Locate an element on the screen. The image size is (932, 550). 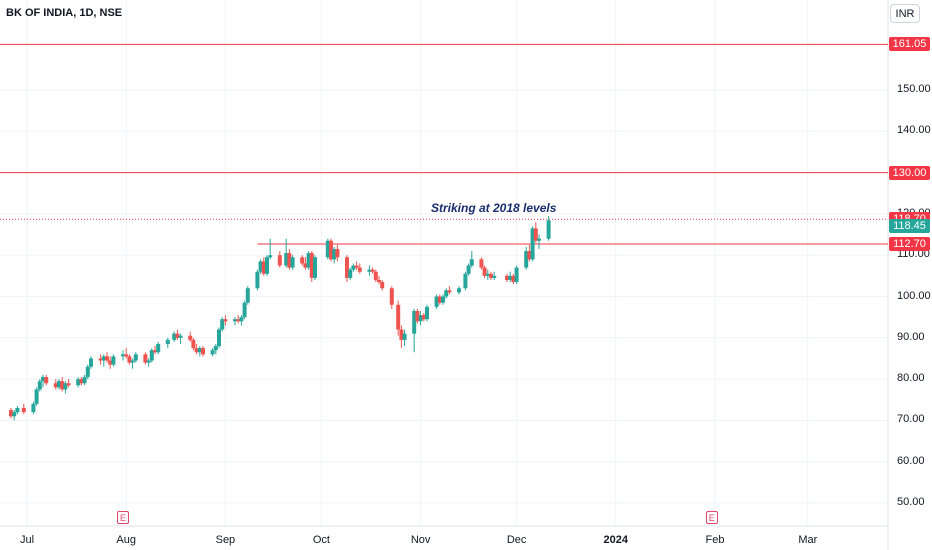
x-tick-label: Sep is located at coordinates (225, 540).